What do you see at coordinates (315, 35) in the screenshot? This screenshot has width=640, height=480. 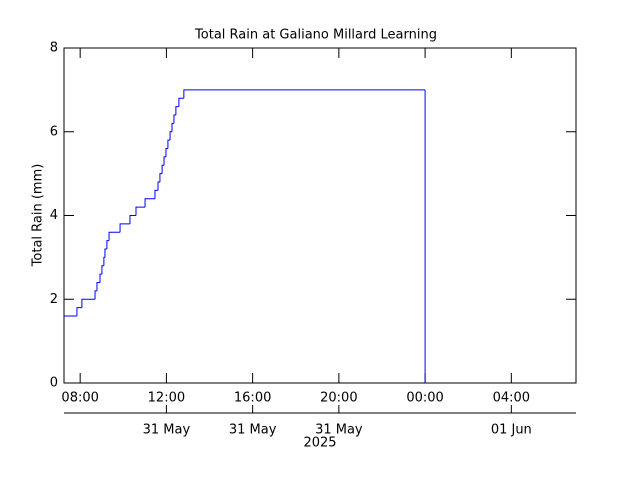 I see `chart-title: Total Rain at Galiano Millard Learning` at bounding box center [315, 35].